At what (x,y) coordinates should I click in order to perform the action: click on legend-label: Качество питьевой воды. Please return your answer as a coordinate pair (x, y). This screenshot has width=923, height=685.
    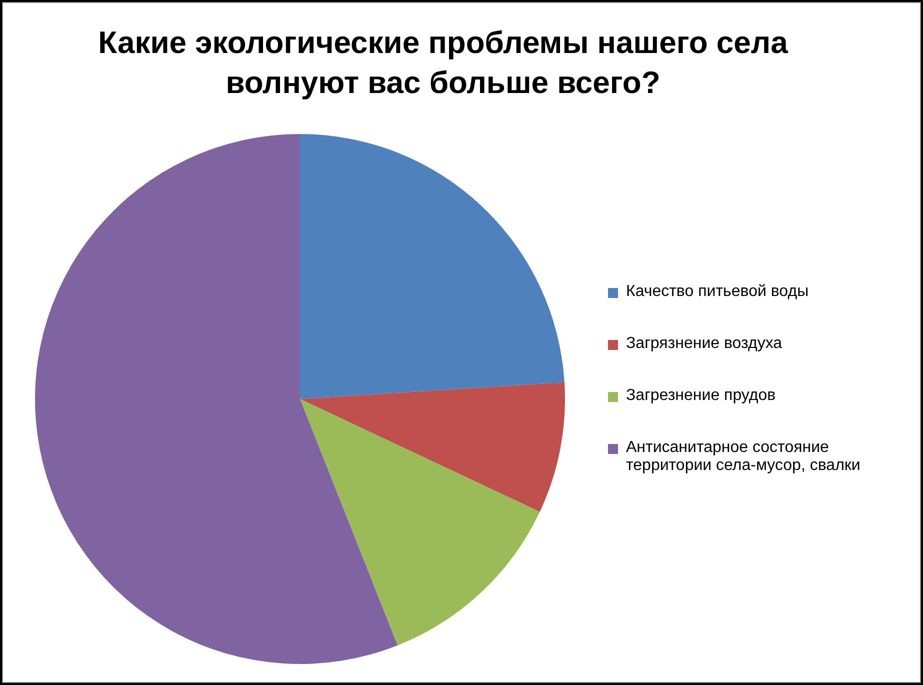
    Looking at the image, I should click on (717, 292).